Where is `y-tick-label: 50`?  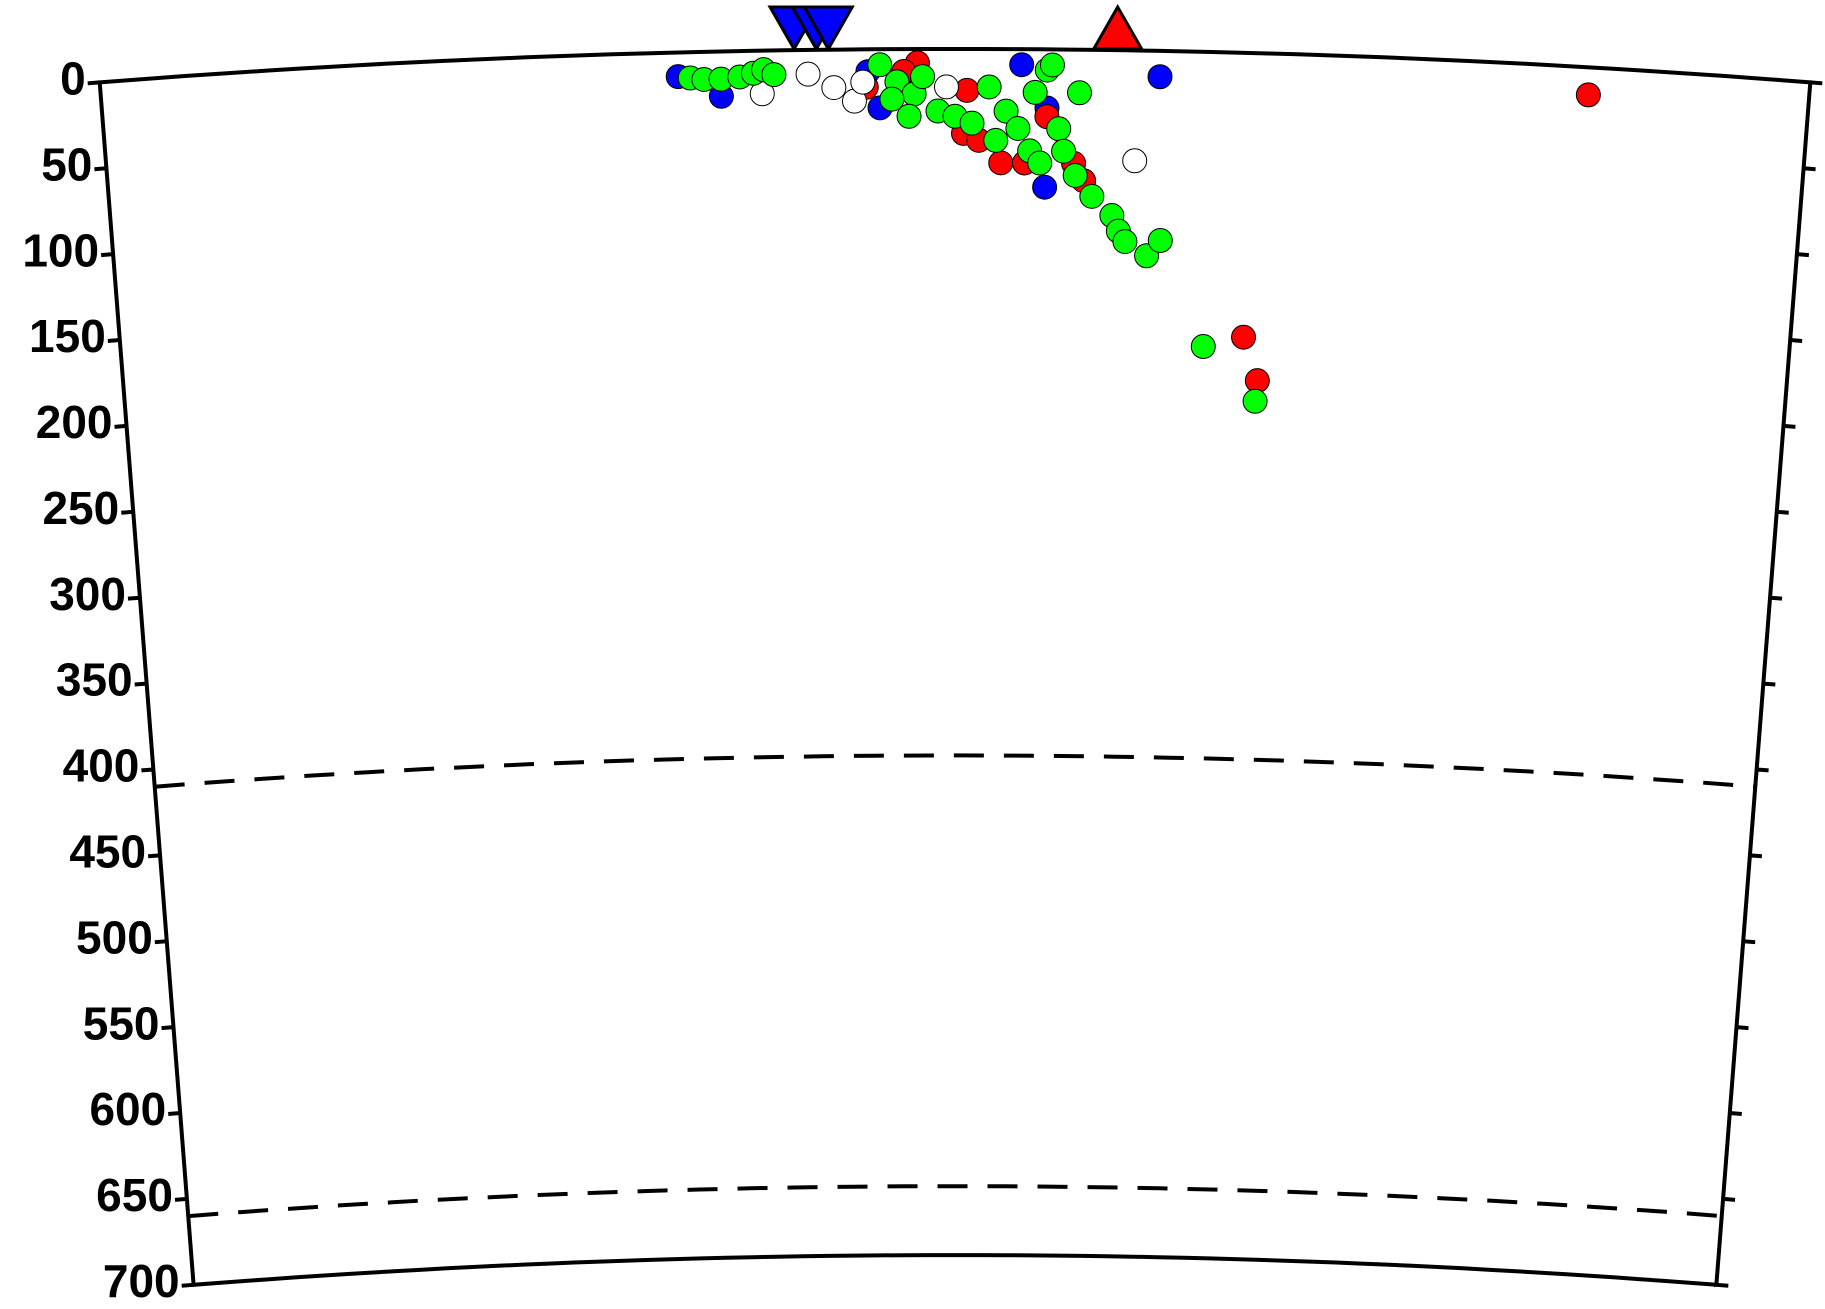
y-tick-label: 50 is located at coordinates (66, 164).